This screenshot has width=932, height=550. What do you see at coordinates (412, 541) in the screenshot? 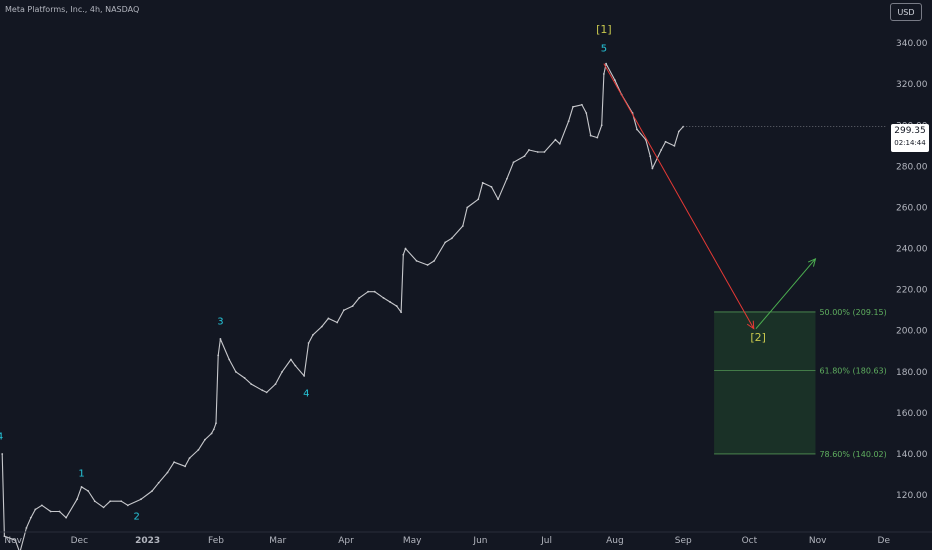
I see `time-tick-label: May` at bounding box center [412, 541].